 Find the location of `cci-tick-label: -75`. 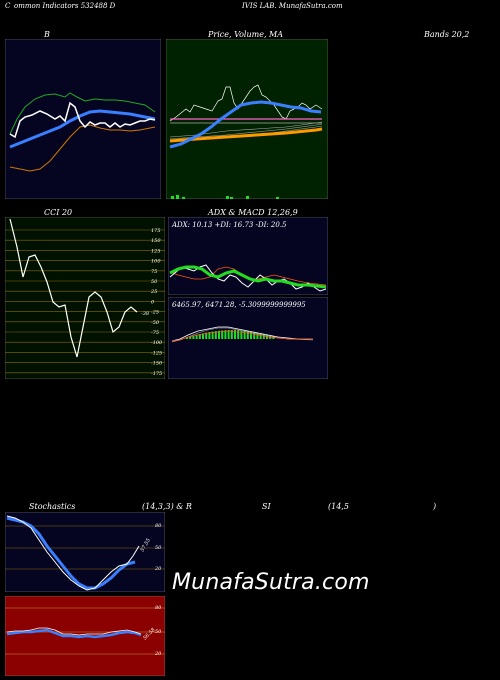

cci-tick-label: -75 is located at coordinates (155, 333).